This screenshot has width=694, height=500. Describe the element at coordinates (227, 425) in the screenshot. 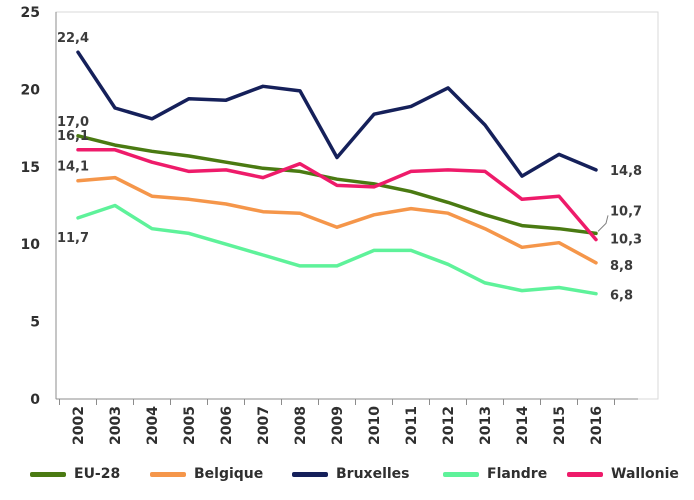

I see `x-tick-label: 2006` at that location.